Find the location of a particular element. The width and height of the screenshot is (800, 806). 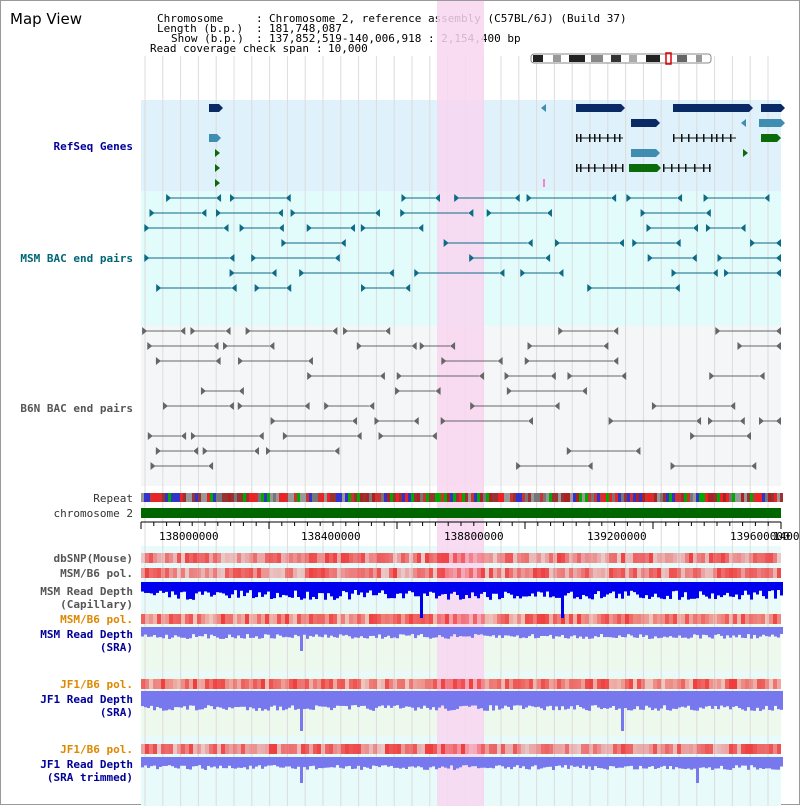

msm-read-depth-capillary-label: MSM Read Depth is located at coordinates (86, 591).